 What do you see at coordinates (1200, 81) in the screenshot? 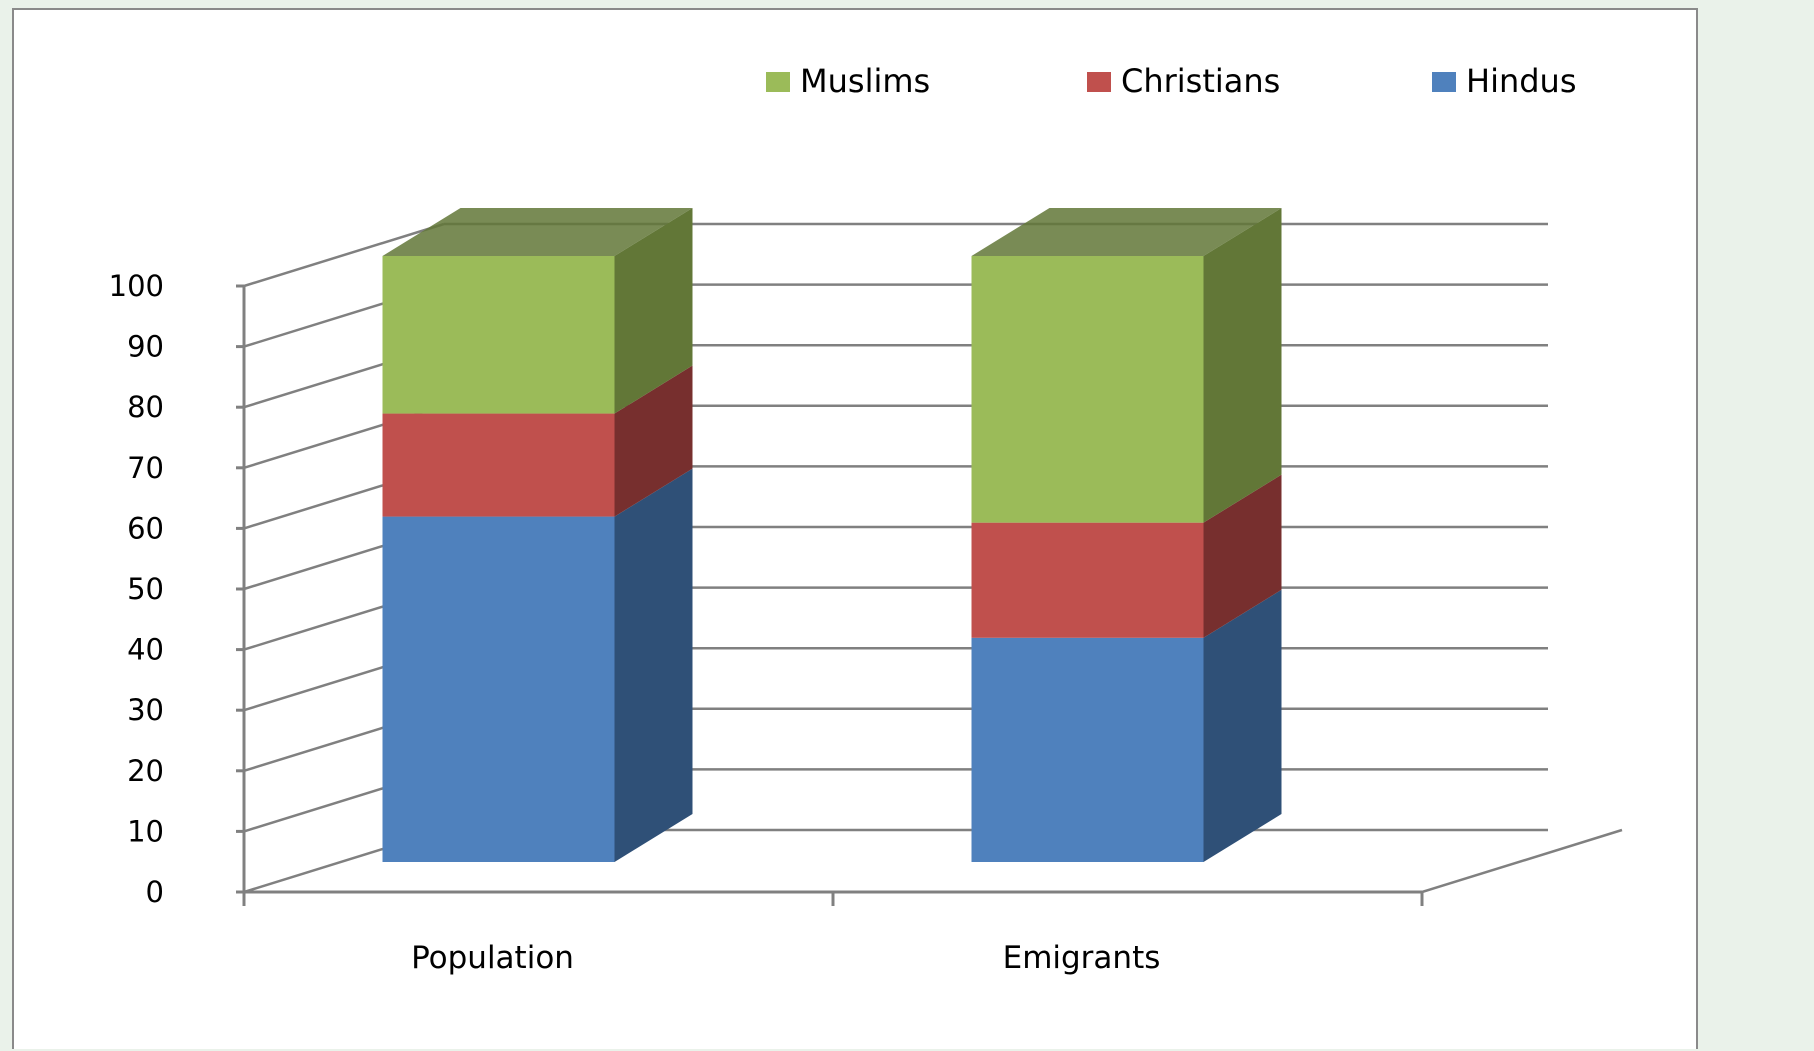
I see `legend-label: Christians` at bounding box center [1200, 81].